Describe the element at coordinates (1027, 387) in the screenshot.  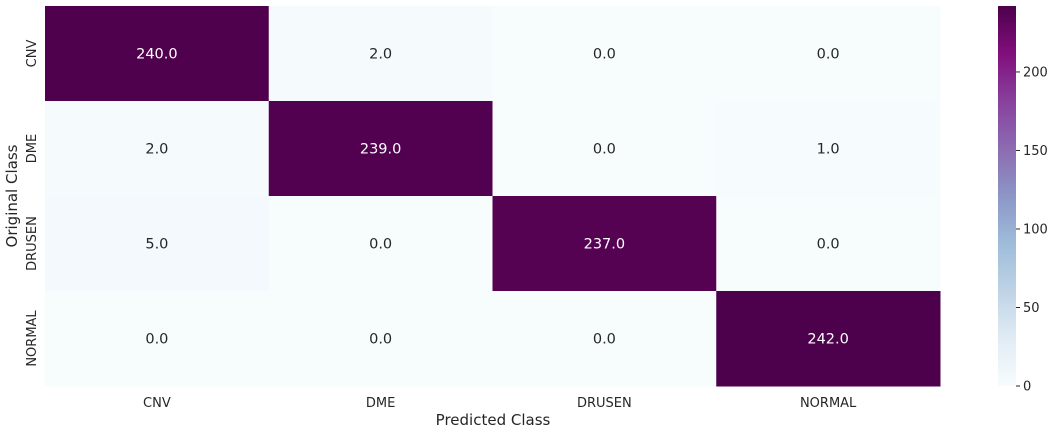
I see `colorbar-tick-label: 0` at that location.